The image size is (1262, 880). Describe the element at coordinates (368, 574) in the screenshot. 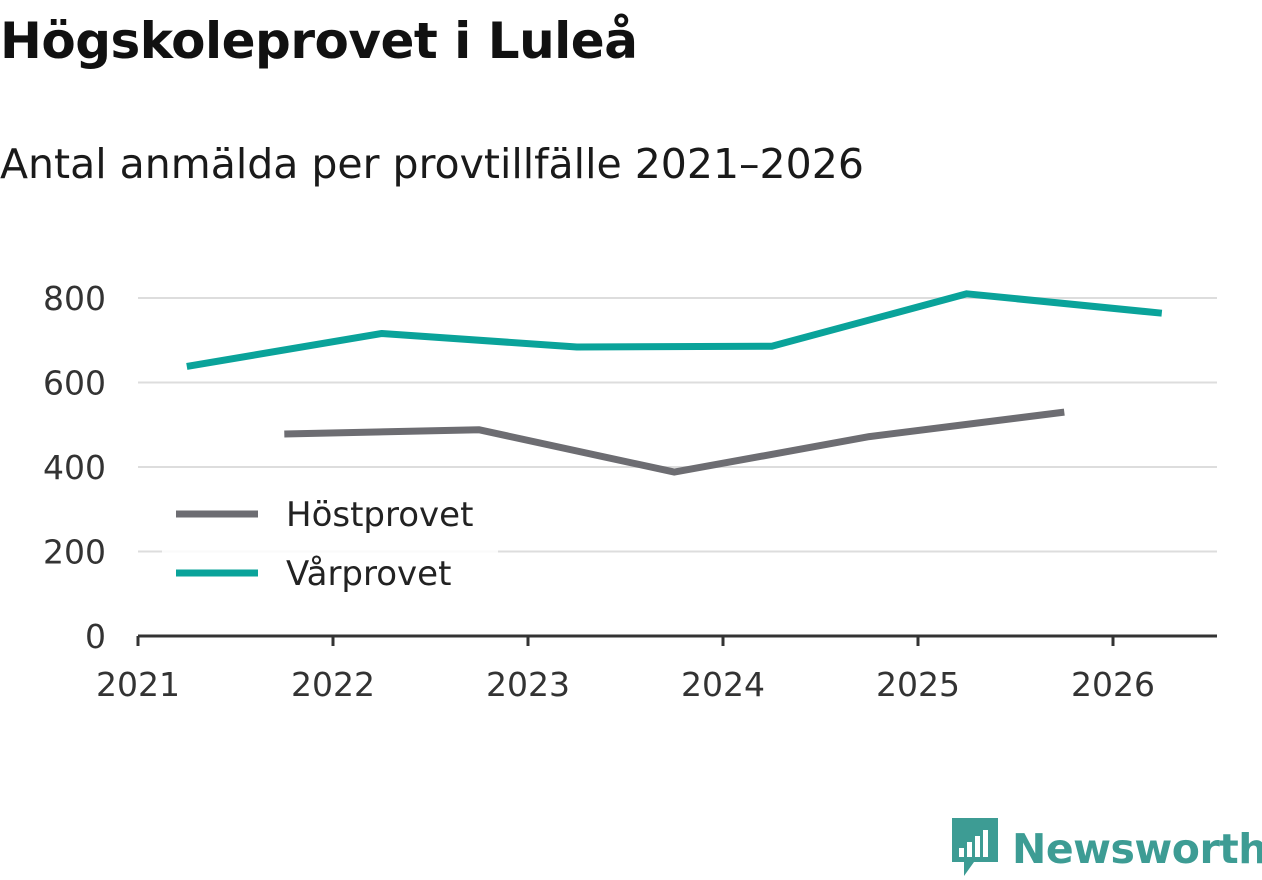

I see `legend-label: Vårprovet` at that location.